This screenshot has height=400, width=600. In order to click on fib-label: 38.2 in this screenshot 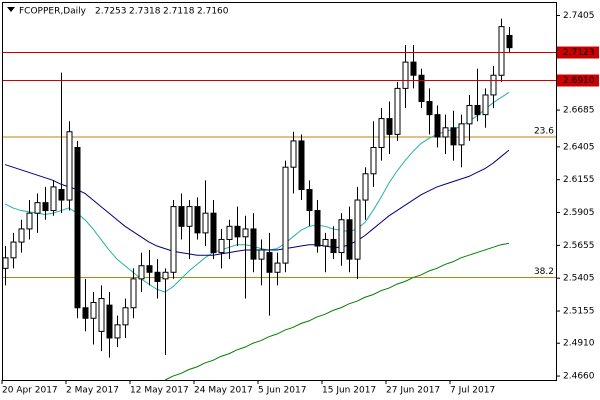, I will do `click(544, 272)`.